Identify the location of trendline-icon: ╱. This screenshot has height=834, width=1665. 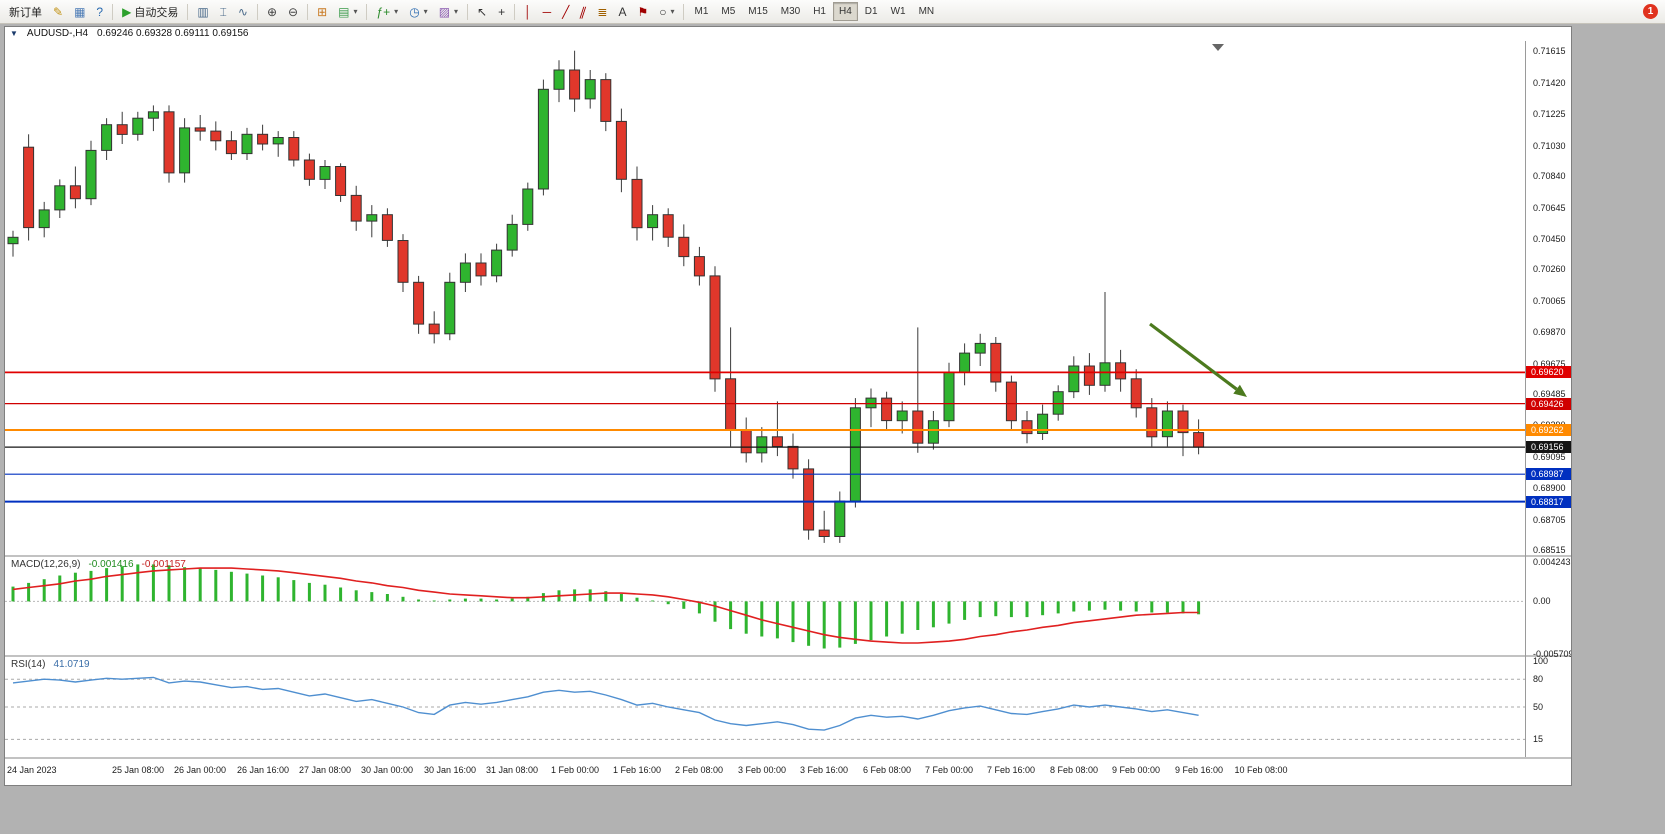
(566, 11).